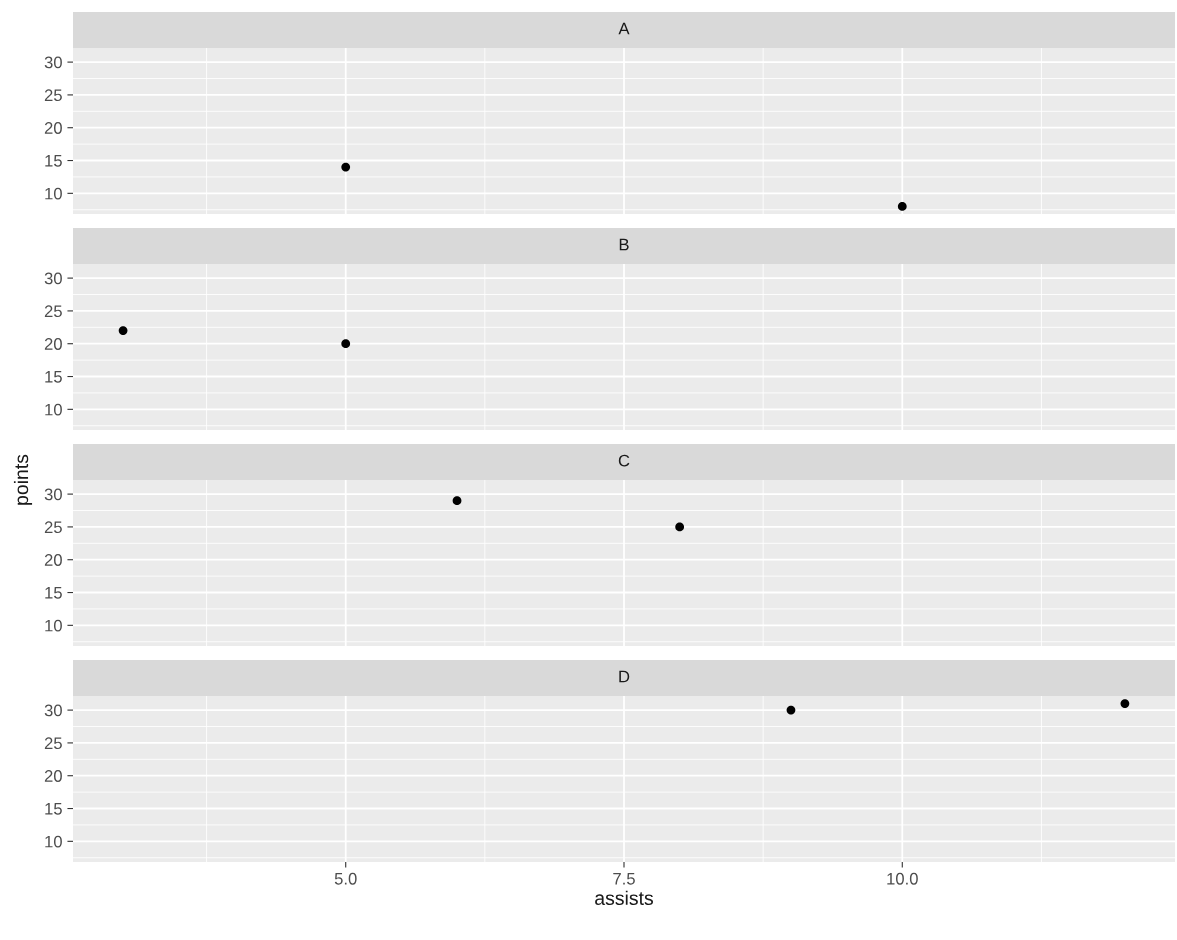 The width and height of the screenshot is (1177, 940). I want to click on x-tick-label: 5.0, so click(345, 878).